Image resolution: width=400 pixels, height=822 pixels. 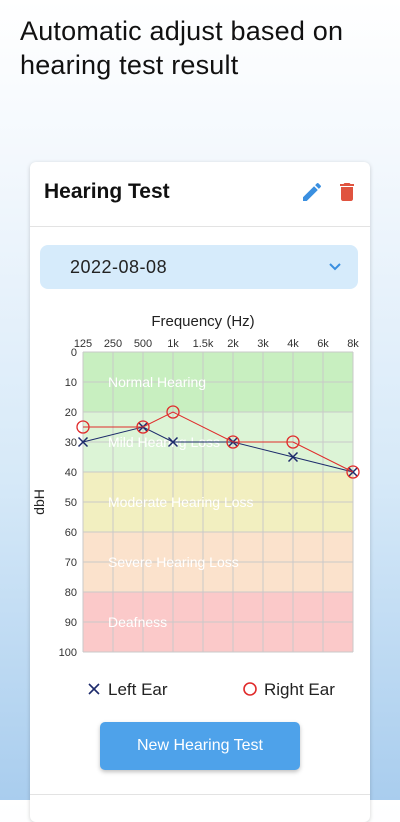 What do you see at coordinates (263, 344) in the screenshot?
I see `x-tick-label: 3k` at bounding box center [263, 344].